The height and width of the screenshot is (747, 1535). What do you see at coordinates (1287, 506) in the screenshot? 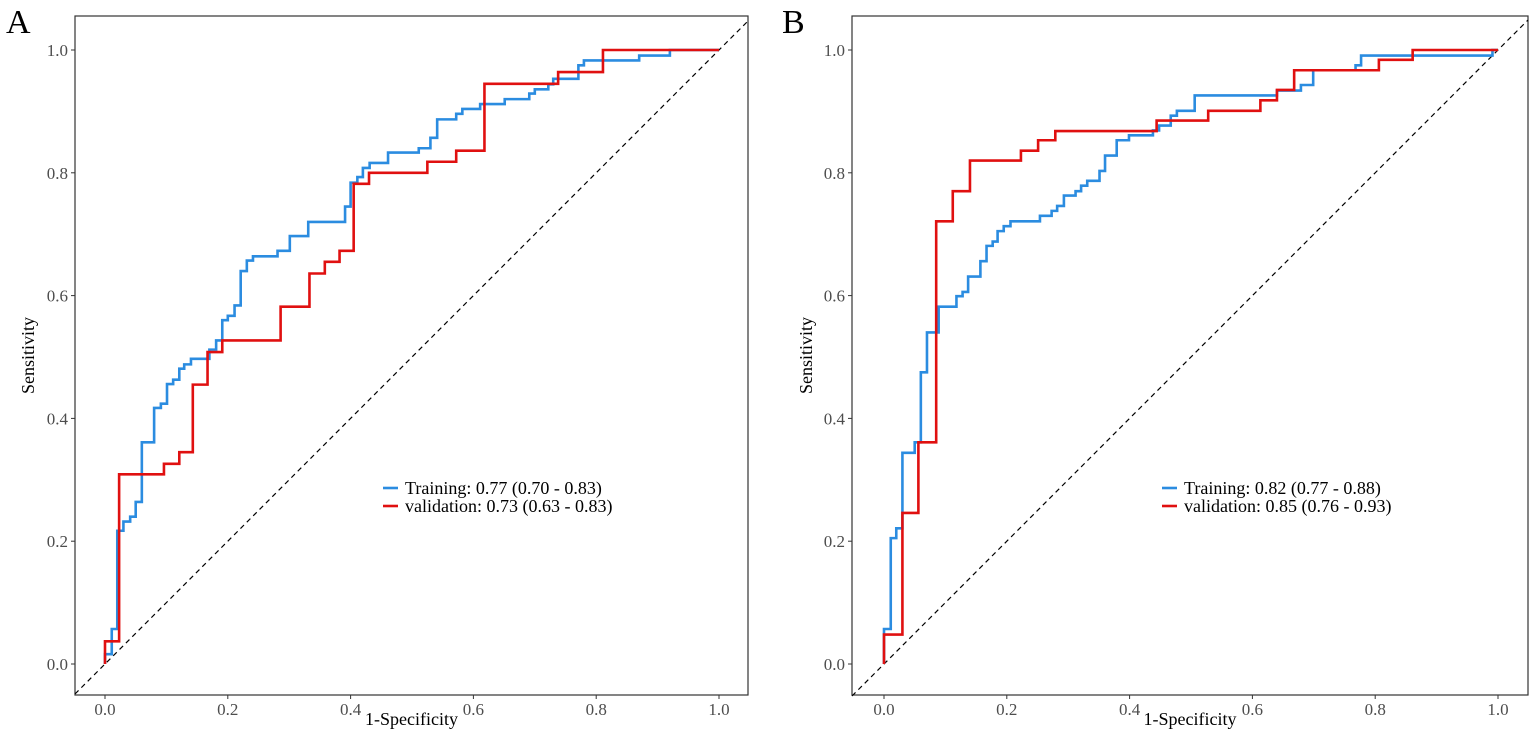
I see `legend-label: validation: 0.85 (0.76 - 0.93)` at bounding box center [1287, 506].